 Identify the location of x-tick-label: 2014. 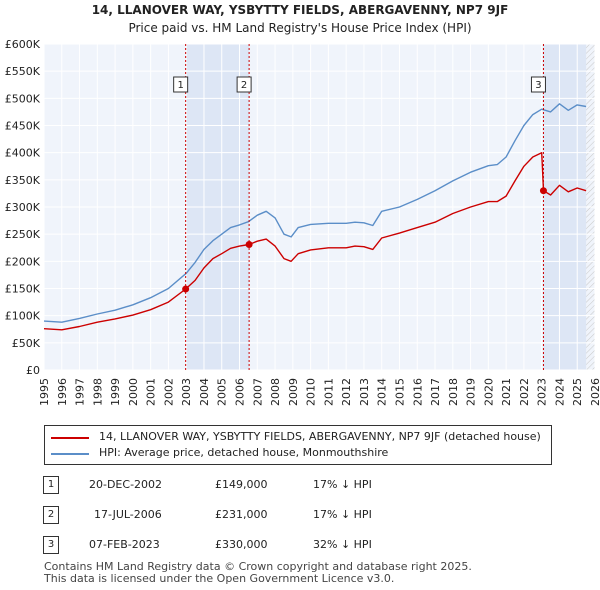
(382, 392).